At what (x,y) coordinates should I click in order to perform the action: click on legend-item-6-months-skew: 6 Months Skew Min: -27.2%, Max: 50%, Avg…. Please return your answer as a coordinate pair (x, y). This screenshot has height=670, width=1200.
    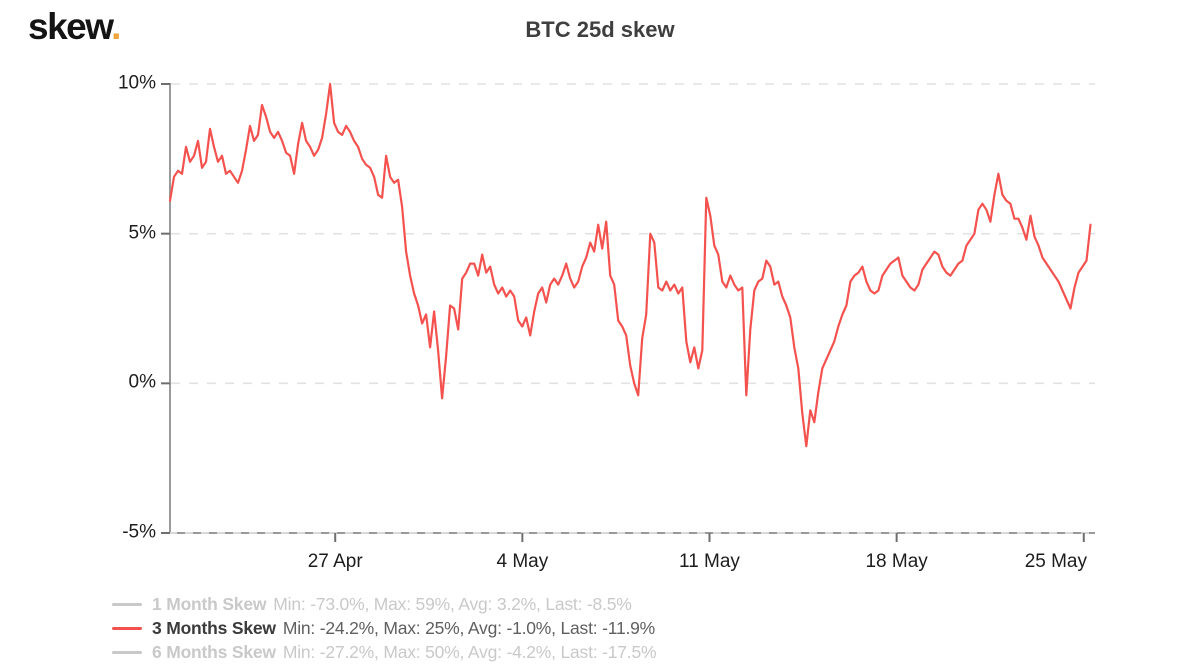
    Looking at the image, I should click on (384, 652).